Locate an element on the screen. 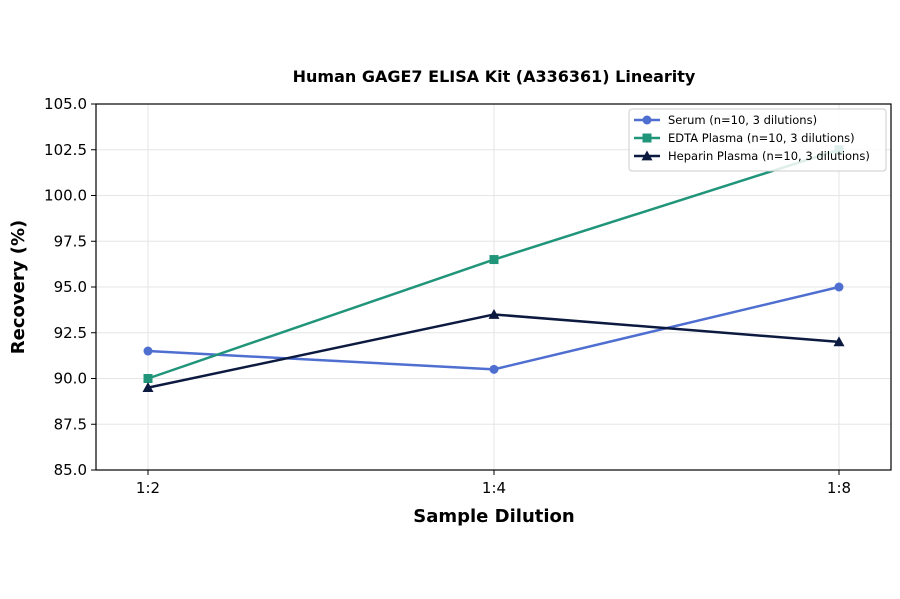 The width and height of the screenshot is (900, 599). x-axis-label: Sample Dilution is located at coordinates (493, 516).